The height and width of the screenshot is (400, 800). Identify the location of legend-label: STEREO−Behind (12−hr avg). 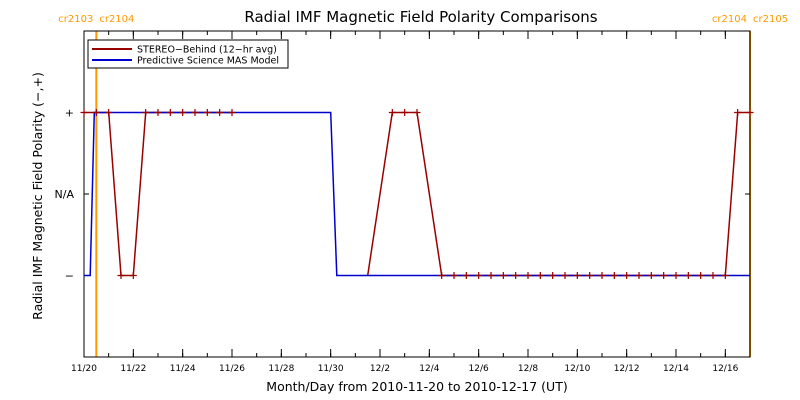
(207, 50).